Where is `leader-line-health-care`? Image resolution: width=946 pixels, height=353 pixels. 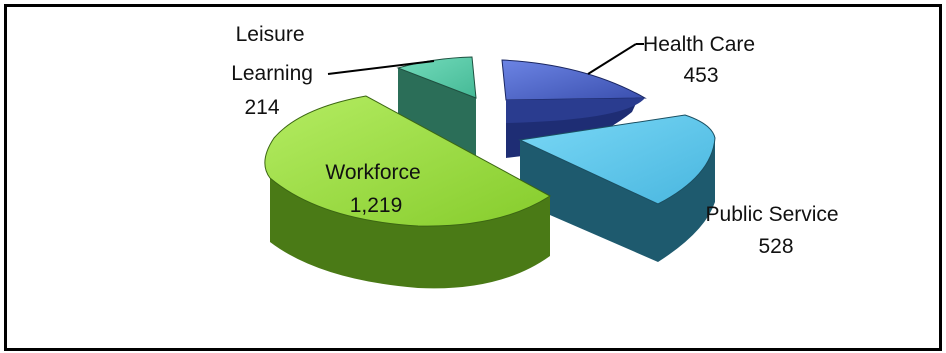
leader-line-health-care is located at coordinates (612, 59).